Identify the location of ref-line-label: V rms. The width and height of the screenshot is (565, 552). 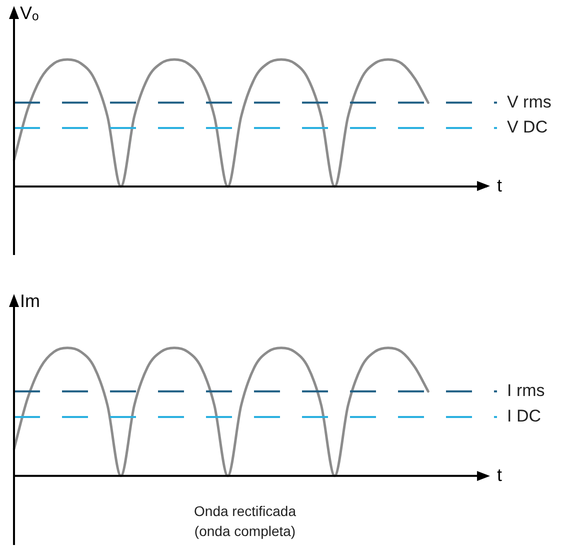
(529, 102).